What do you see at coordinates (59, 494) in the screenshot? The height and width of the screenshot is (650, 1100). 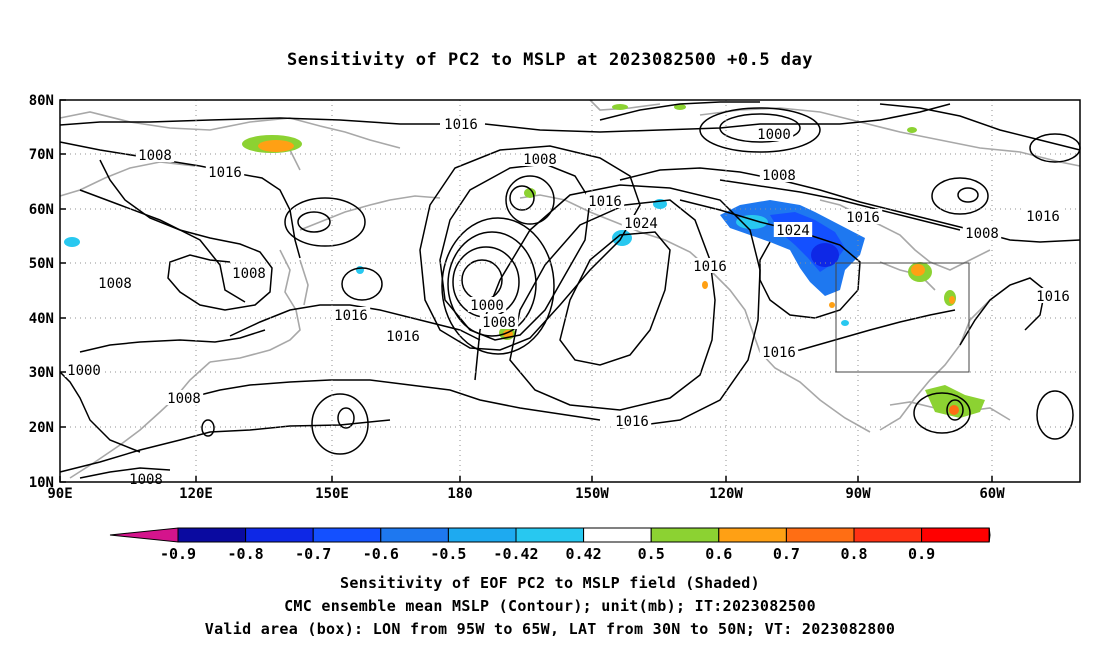 I see `lon-label: 90E` at bounding box center [59, 494].